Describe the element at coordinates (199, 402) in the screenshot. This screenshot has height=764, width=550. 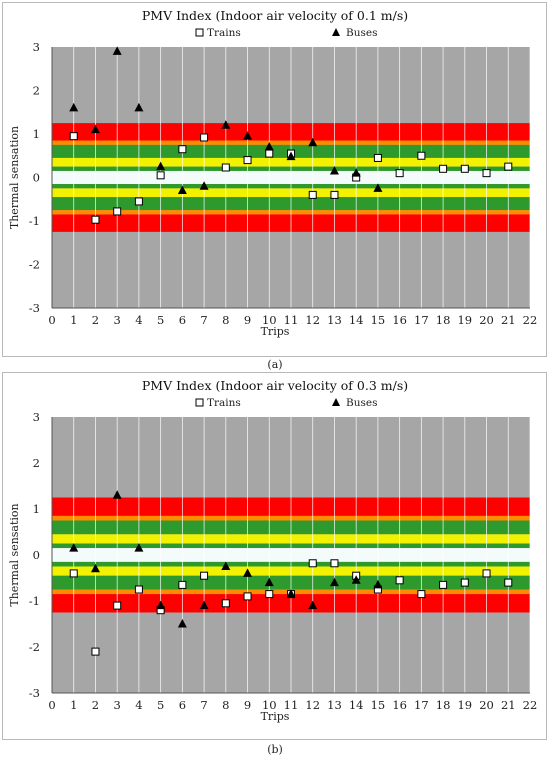
I see `legend-trains-marker` at that location.